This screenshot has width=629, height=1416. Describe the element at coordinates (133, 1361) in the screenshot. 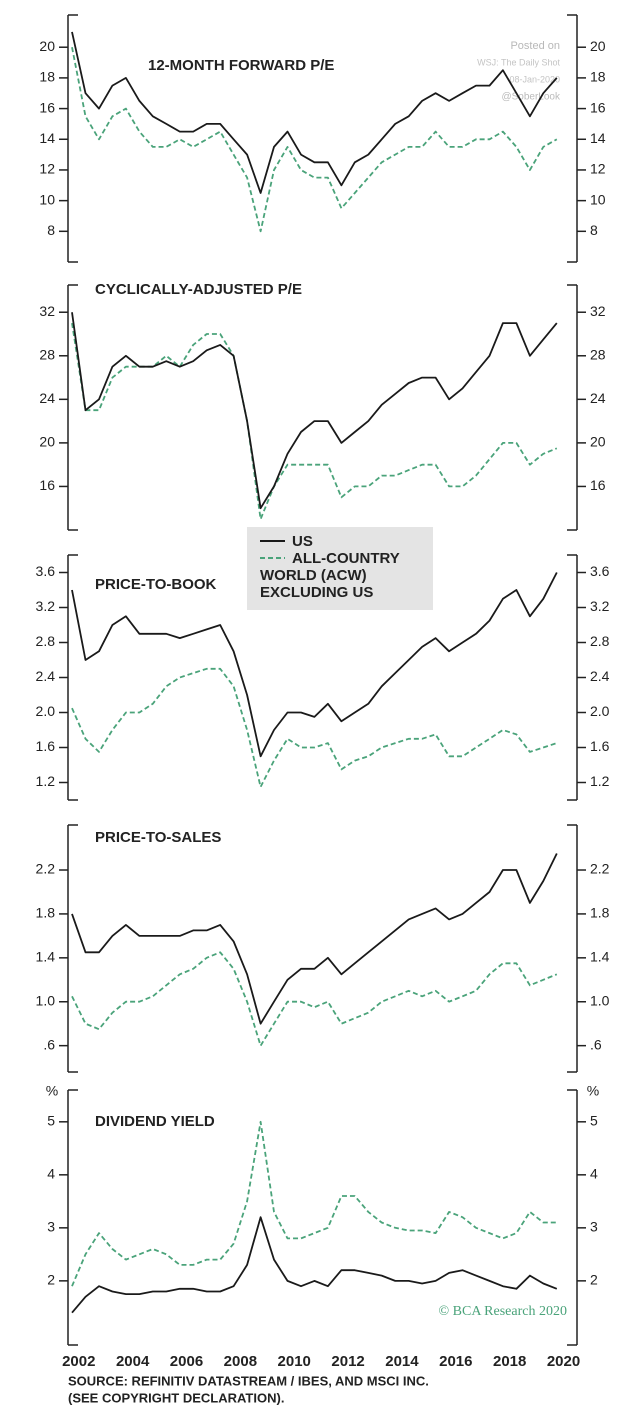

I see `x-tick-label: 2004` at that location.